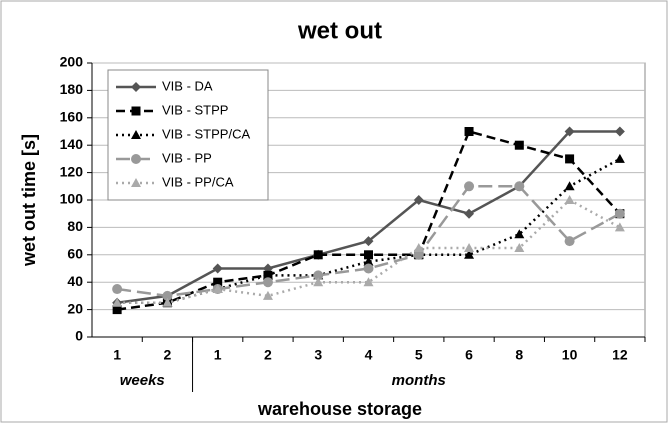 Image resolution: width=669 pixels, height=430 pixels. What do you see at coordinates (419, 355) in the screenshot?
I see `x-tick-label: 5` at bounding box center [419, 355].